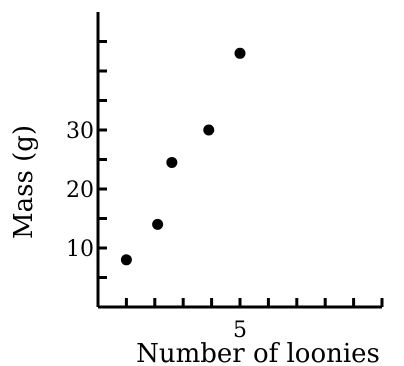  Describe the element at coordinates (80, 190) in the screenshot. I see `y-tick-label: 20` at that location.